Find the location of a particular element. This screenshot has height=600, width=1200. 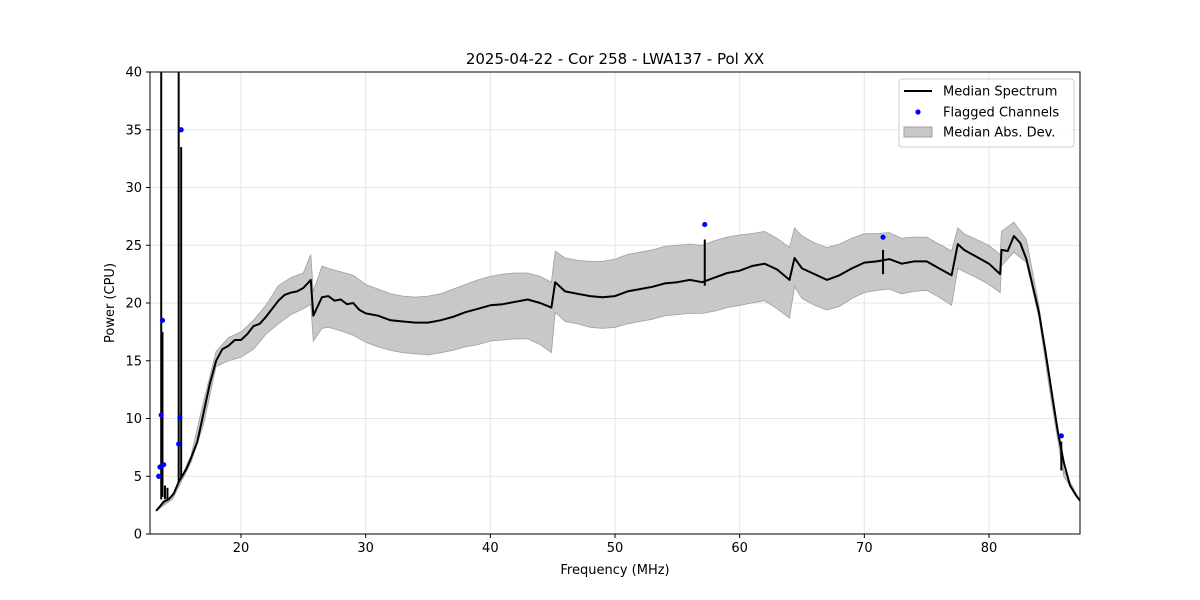

legend-flagged-label: Flagged Channels is located at coordinates (1001, 113).